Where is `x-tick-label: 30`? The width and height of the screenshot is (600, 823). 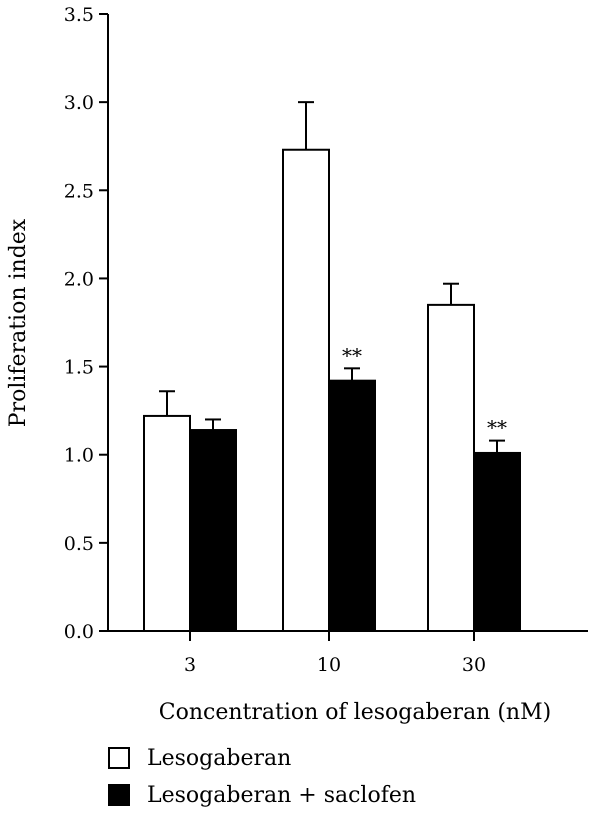
x-tick-label: 30 is located at coordinates (474, 665).